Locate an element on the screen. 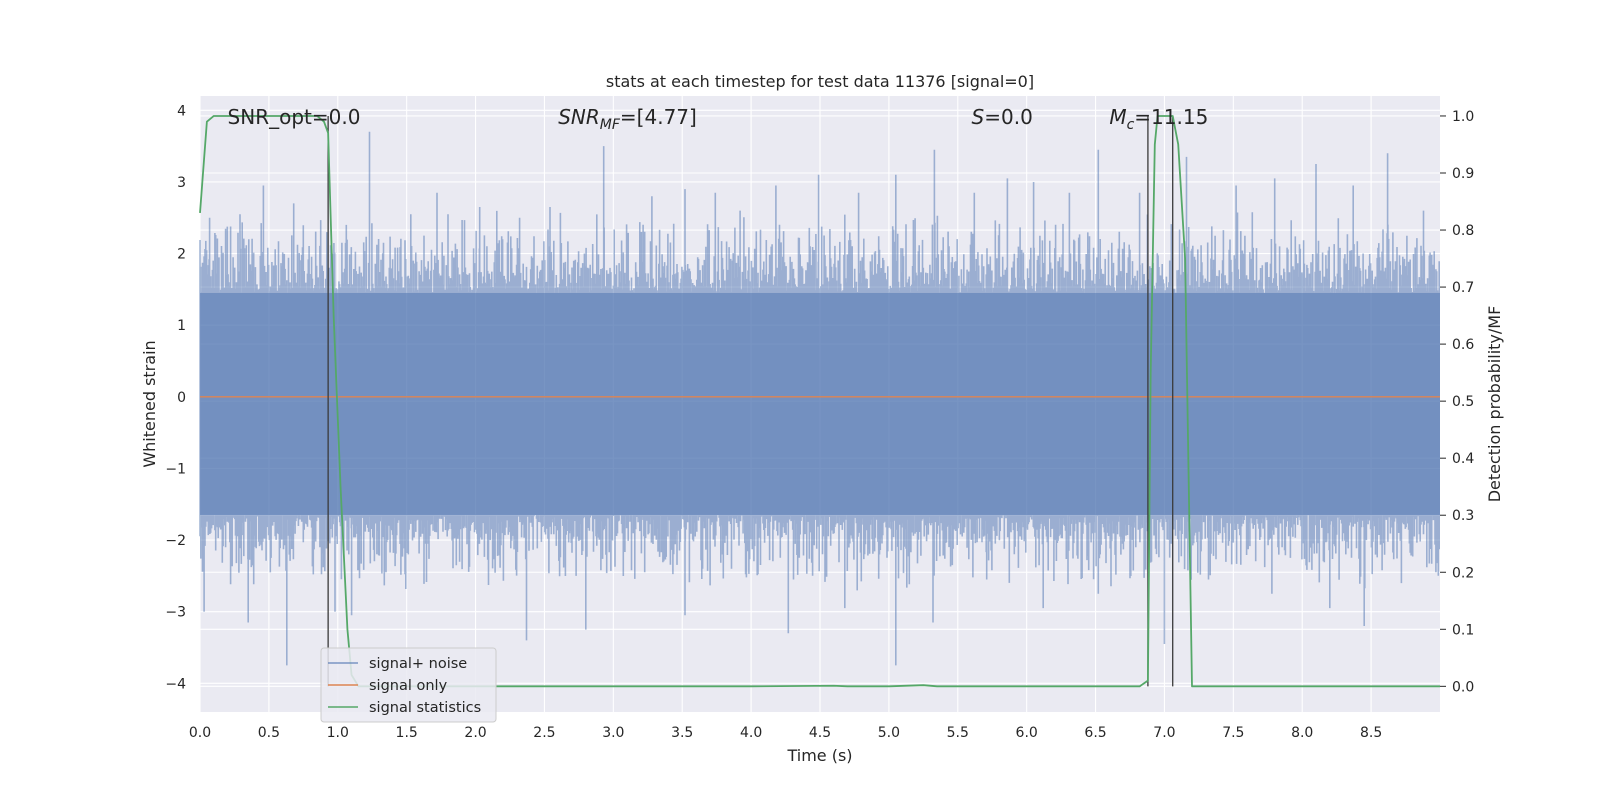 This screenshot has width=1600, height=800. x-tick-label: 1.0 is located at coordinates (338, 733).